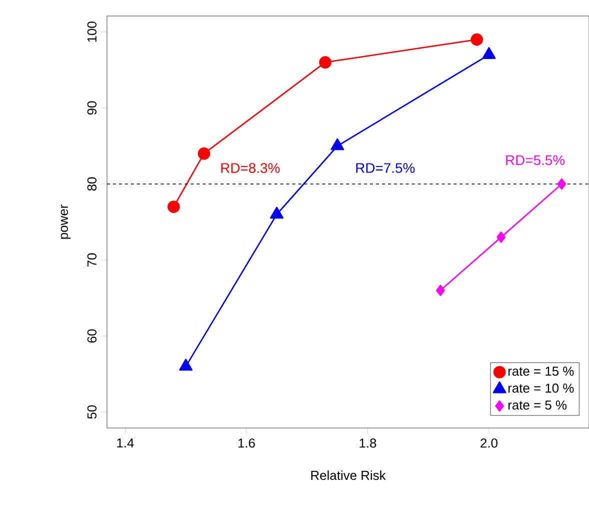 This screenshot has width=589, height=527. What do you see at coordinates (92, 108) in the screenshot?
I see `y-tick-label: 90` at bounding box center [92, 108].